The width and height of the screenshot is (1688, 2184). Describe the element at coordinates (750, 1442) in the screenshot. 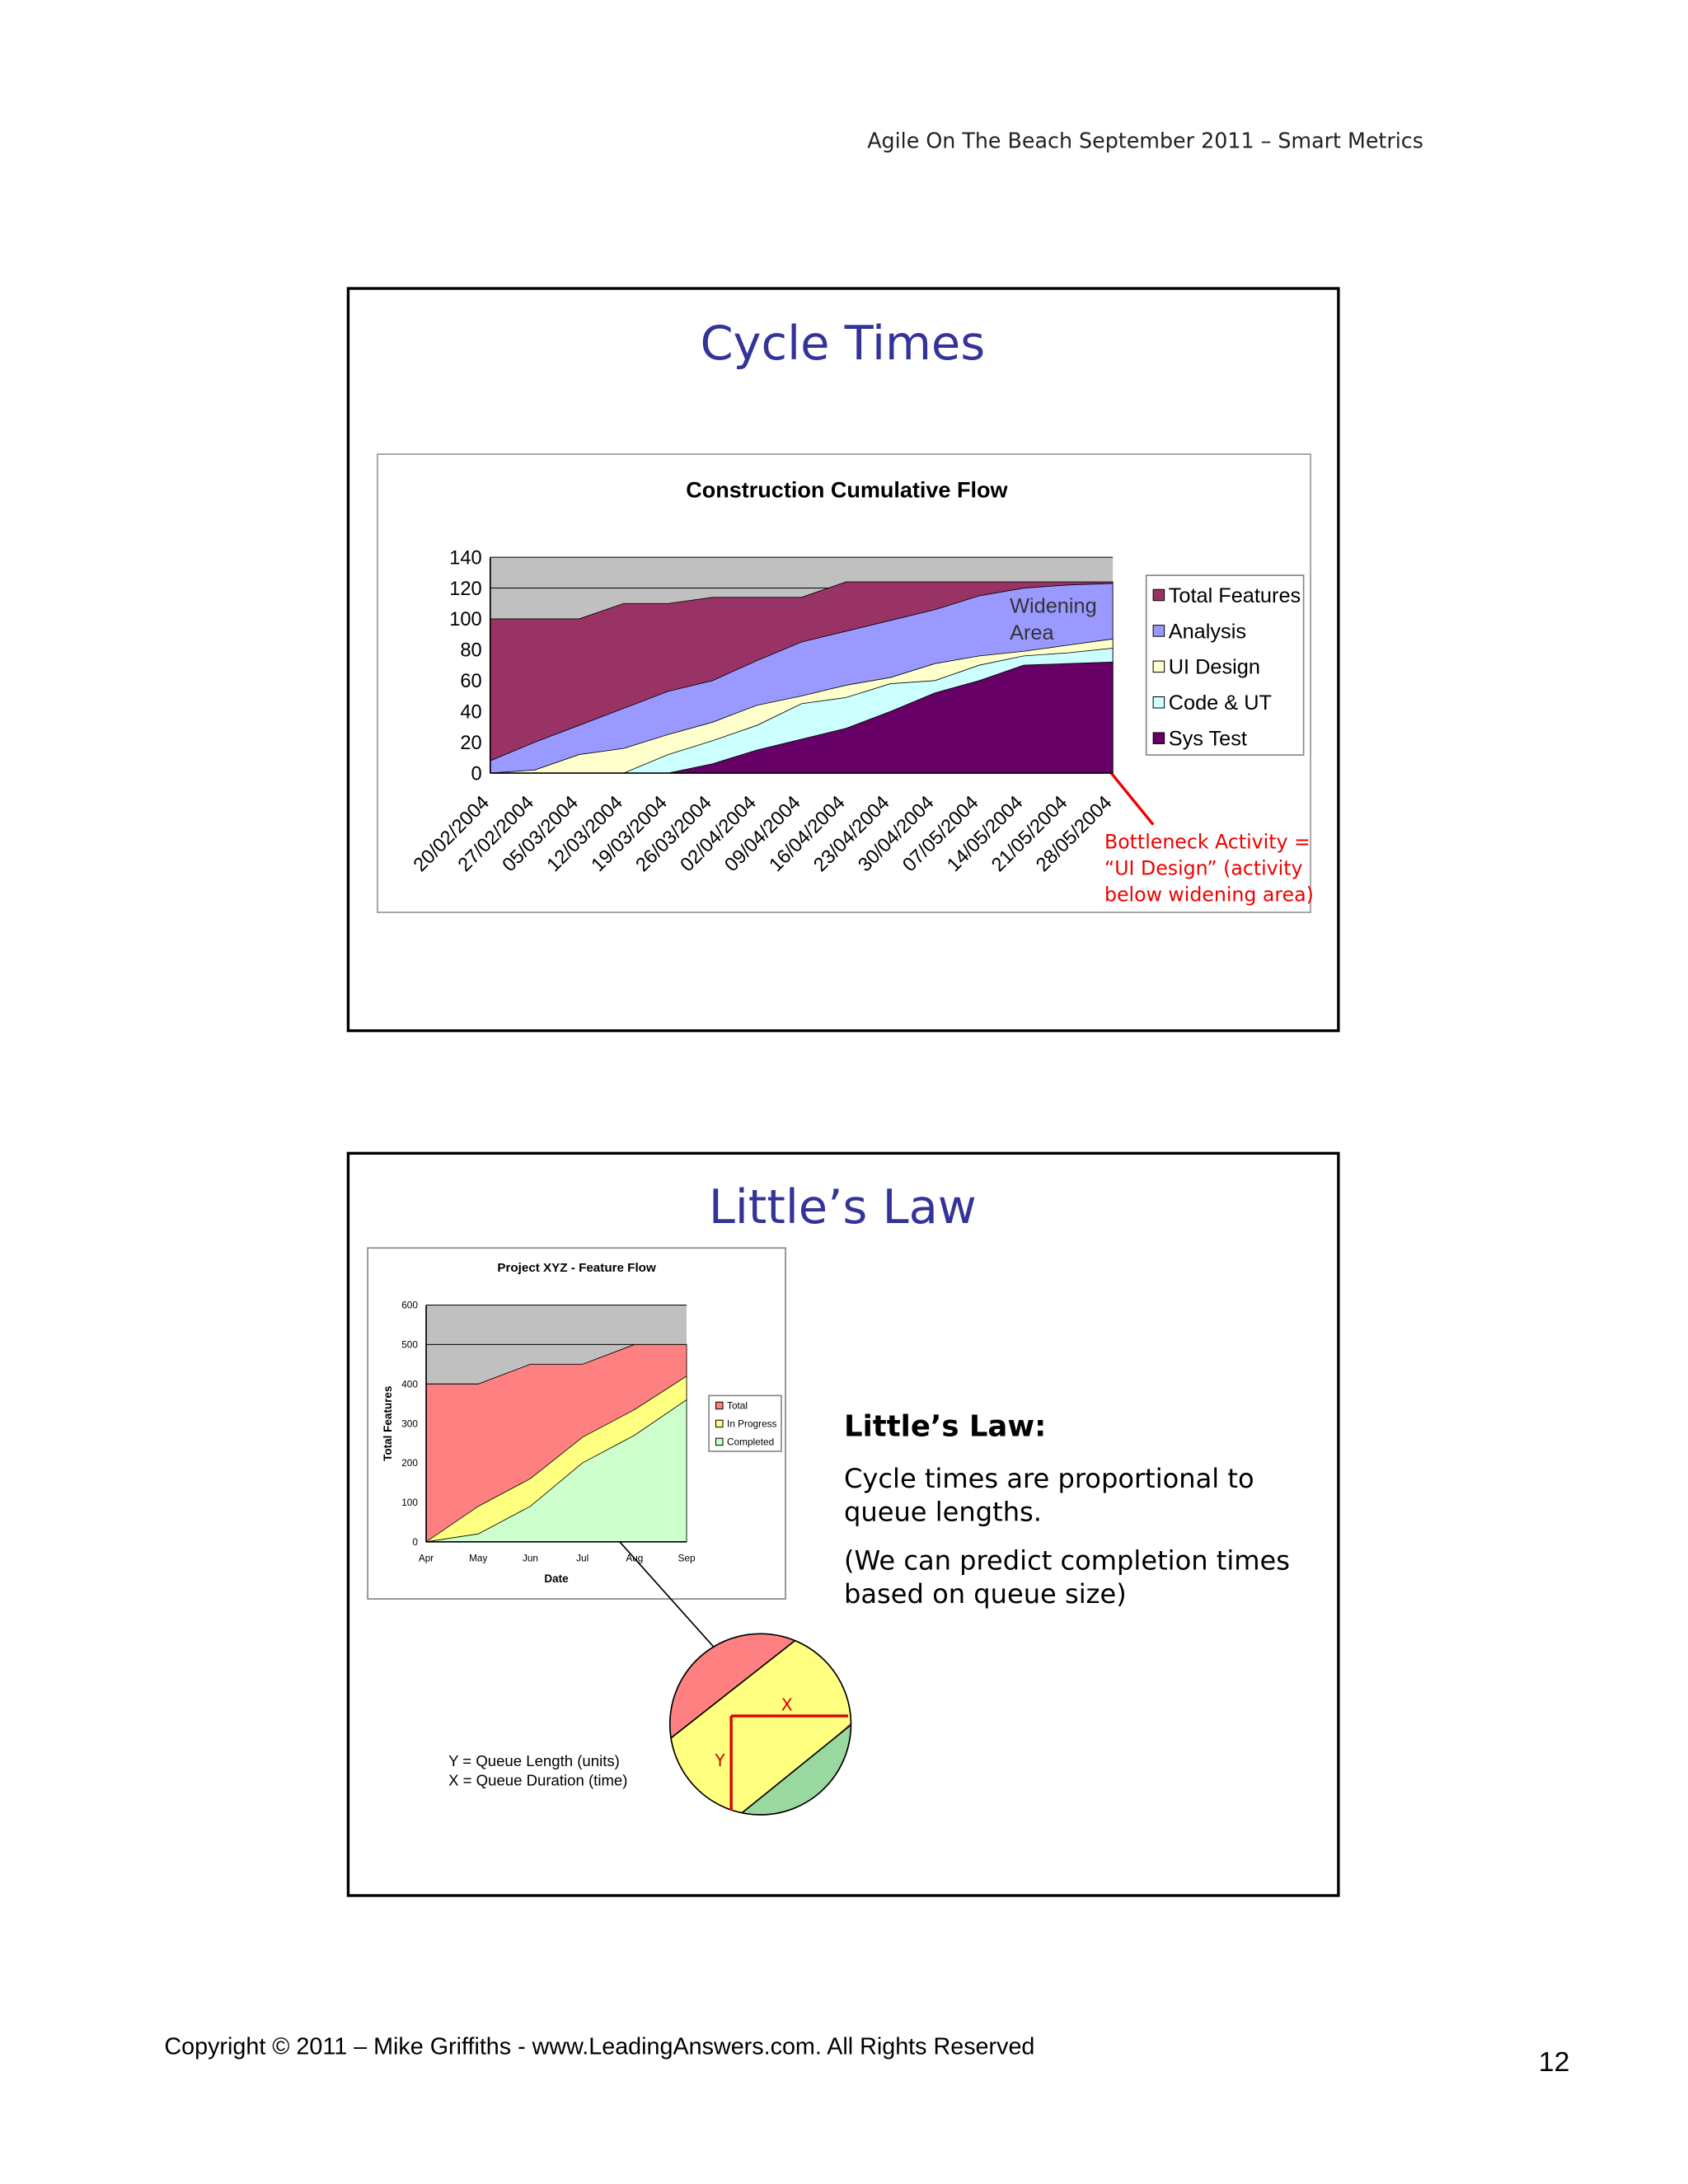

I see `legend-label: Completed` at that location.